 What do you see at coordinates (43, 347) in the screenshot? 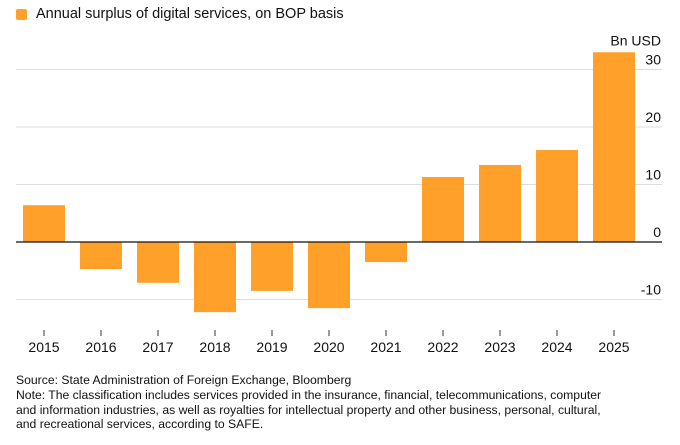
I see `x-tick-label: 2015` at bounding box center [43, 347].